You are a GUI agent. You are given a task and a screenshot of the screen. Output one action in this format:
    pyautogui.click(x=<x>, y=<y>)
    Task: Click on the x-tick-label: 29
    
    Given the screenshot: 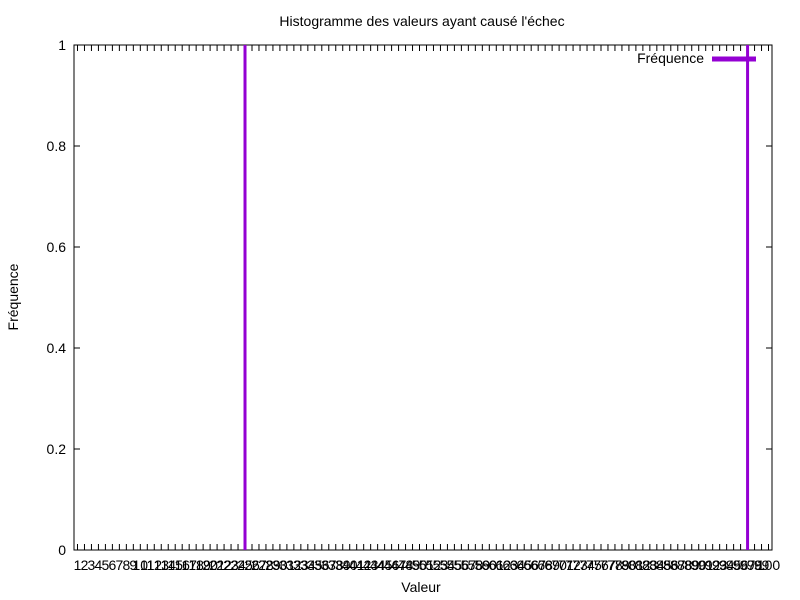 What is the action you would take?
    pyautogui.click(x=273, y=565)
    